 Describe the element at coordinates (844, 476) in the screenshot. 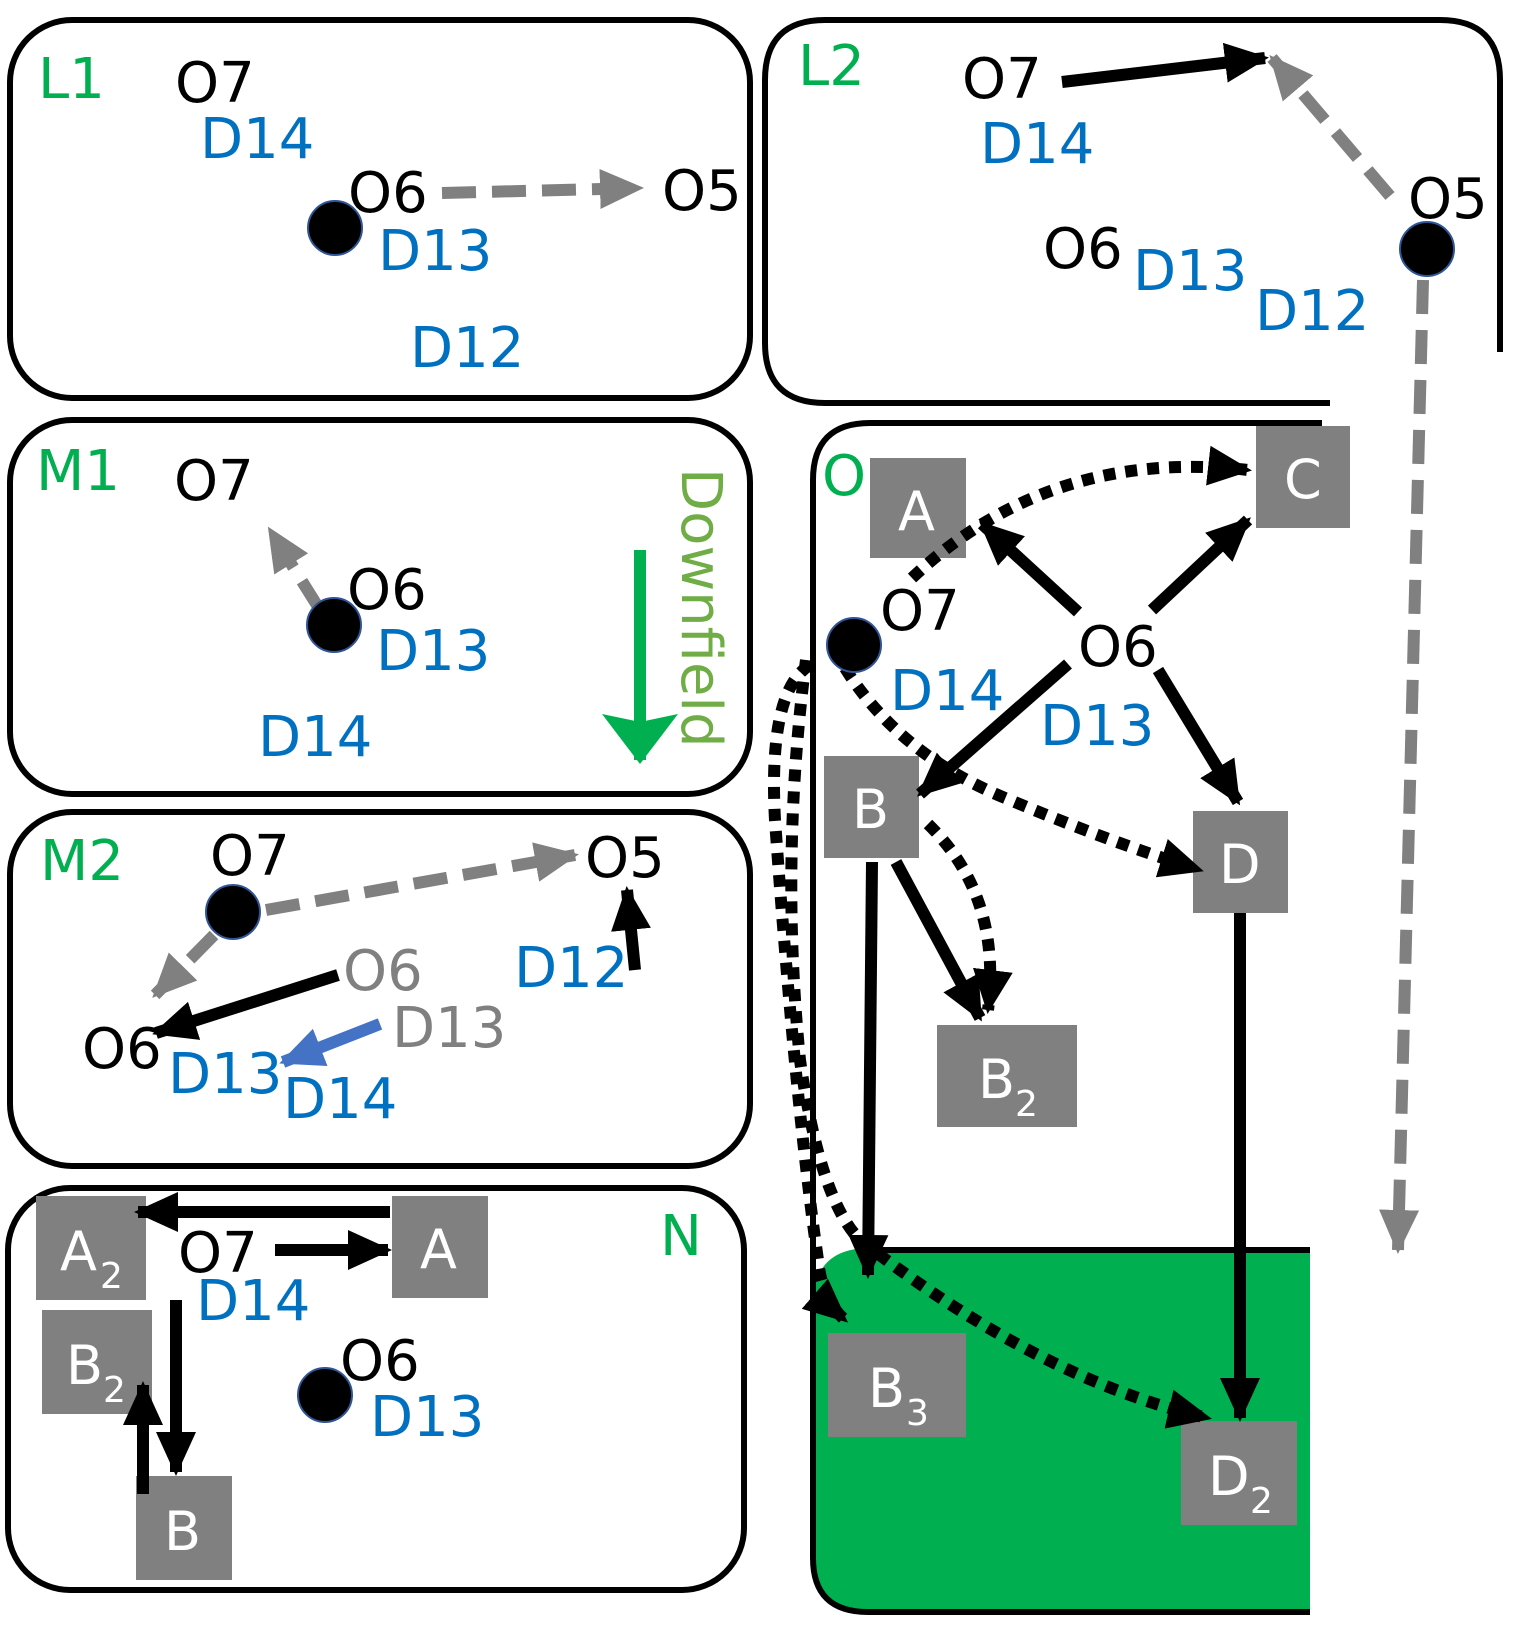

I see `panel-o-label: O` at that location.